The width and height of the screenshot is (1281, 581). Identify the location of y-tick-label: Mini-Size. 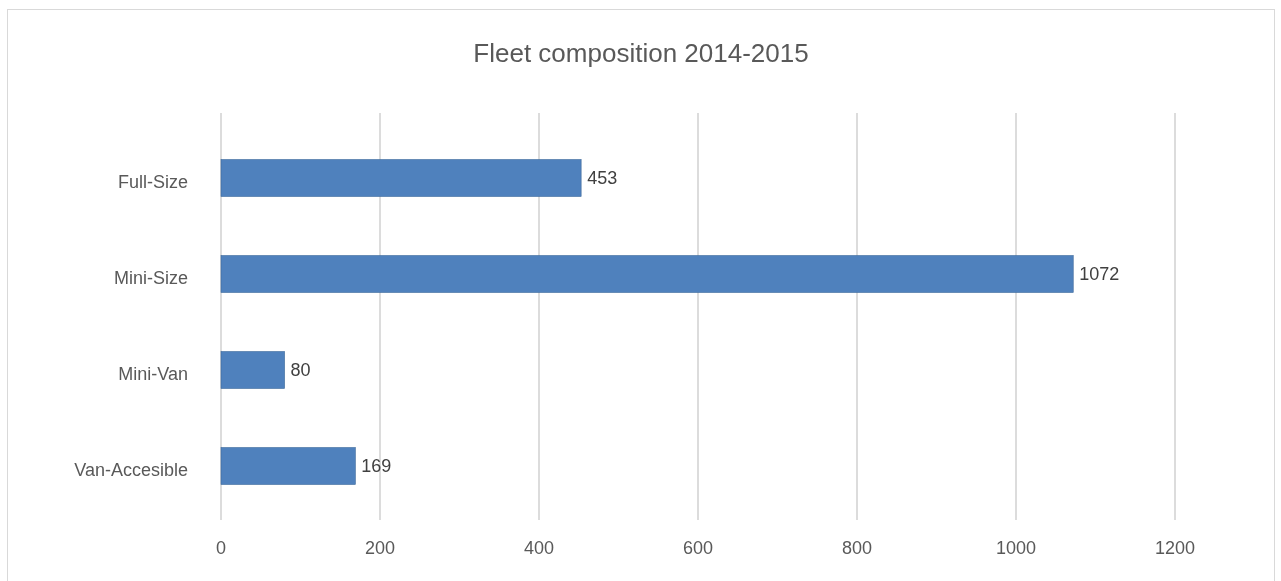
(150, 278).